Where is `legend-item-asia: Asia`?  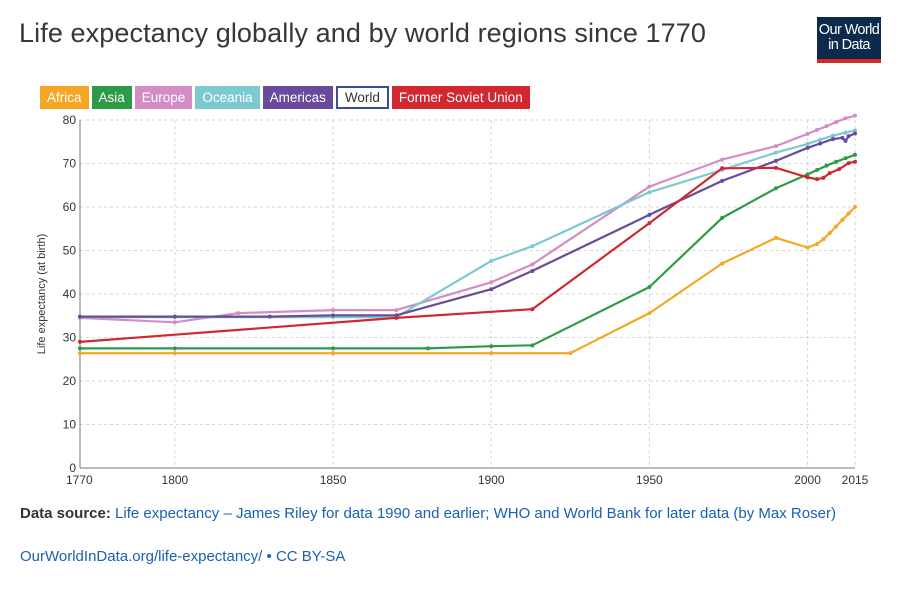
legend-item-asia: Asia is located at coordinates (111, 97).